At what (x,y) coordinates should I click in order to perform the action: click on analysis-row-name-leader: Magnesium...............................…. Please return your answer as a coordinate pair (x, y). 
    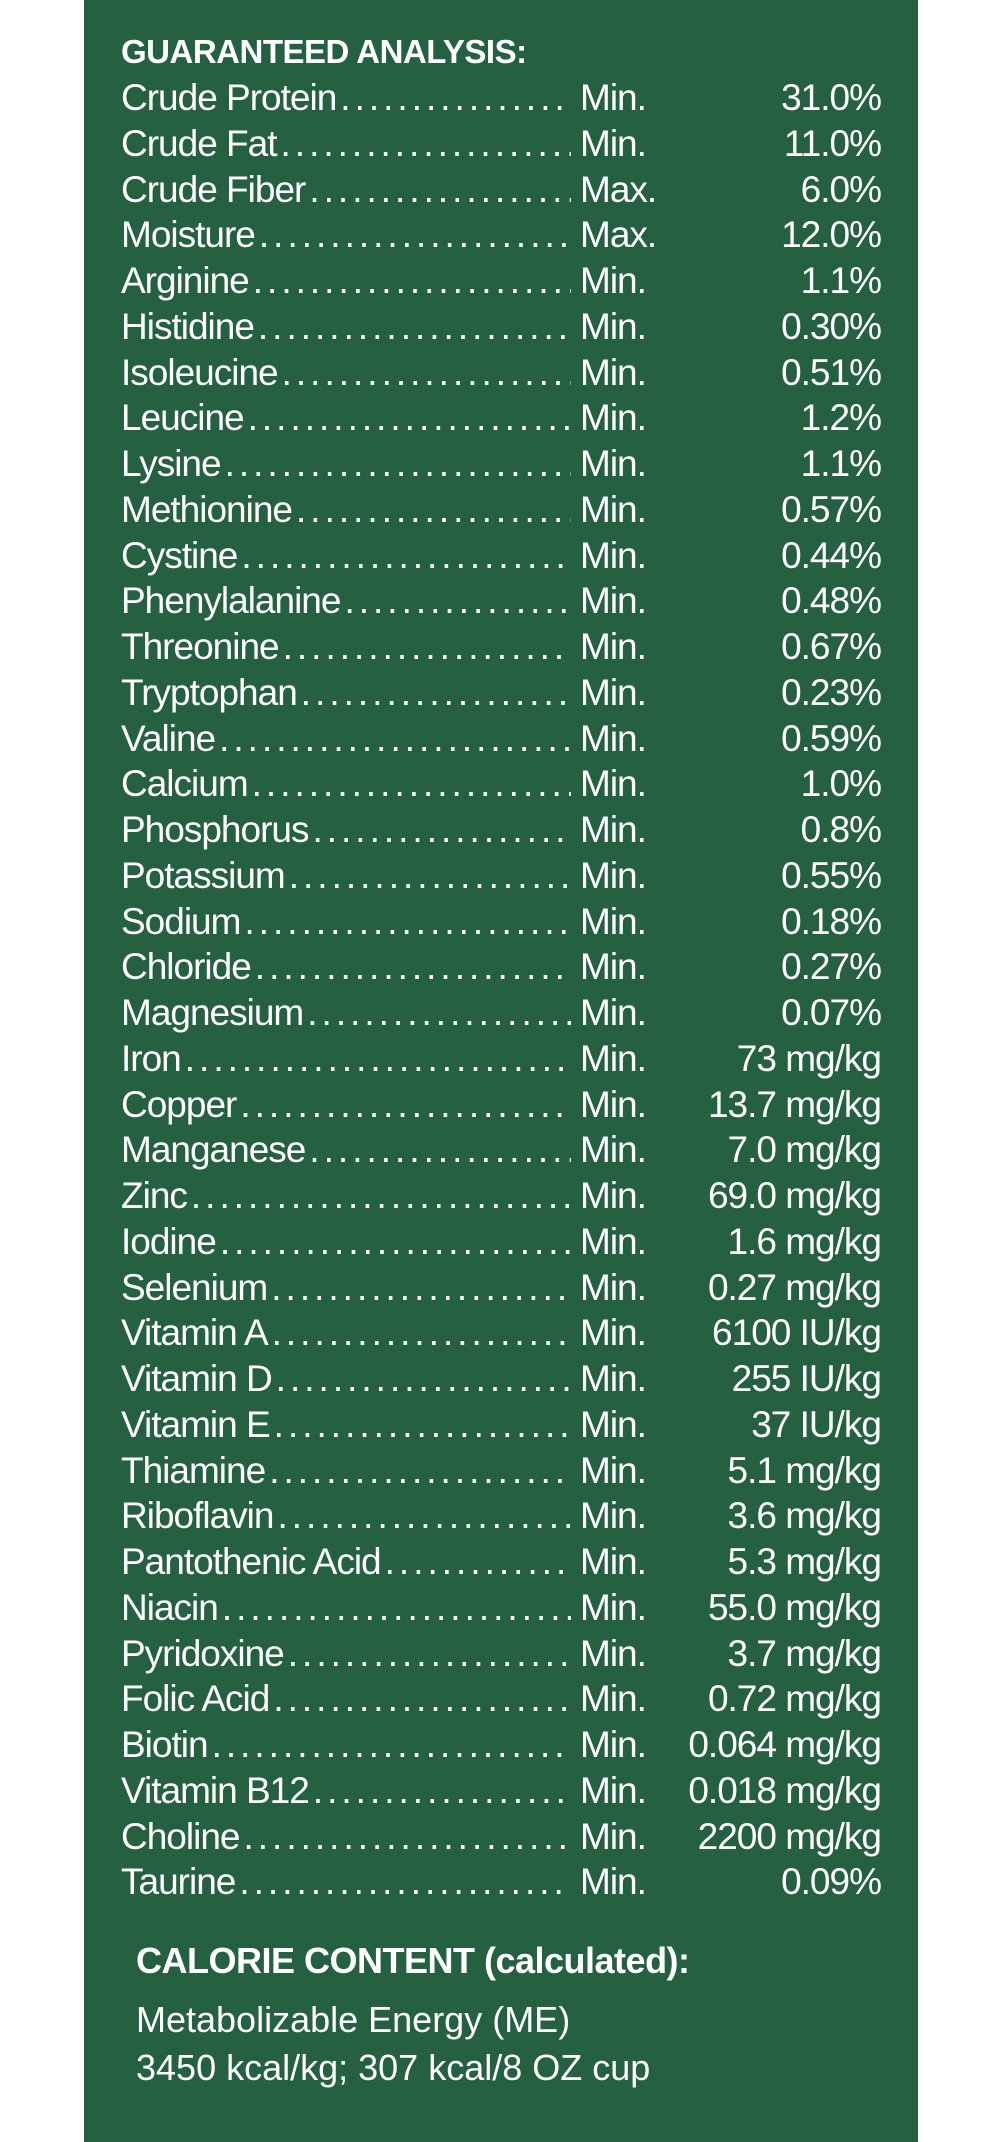
    Looking at the image, I should click on (346, 1013).